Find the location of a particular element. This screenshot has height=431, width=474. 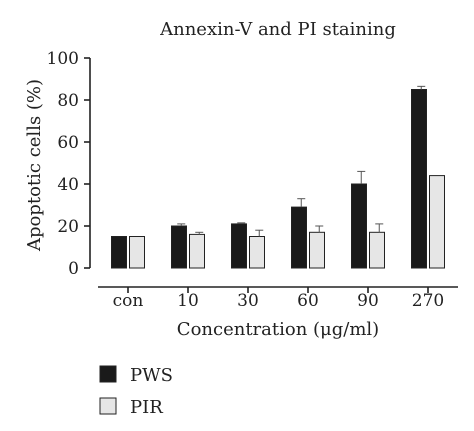

legend-swatch-pir is located at coordinates (108, 406).